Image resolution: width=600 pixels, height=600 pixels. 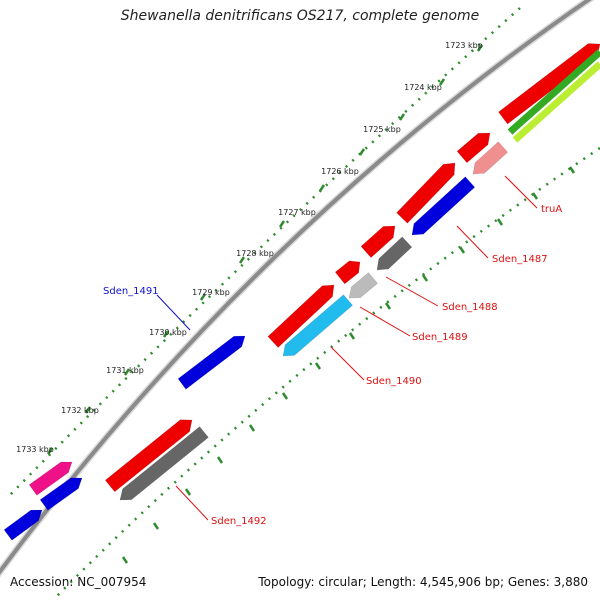 I want to click on tick-label: 1729 kbp, so click(x=211, y=292).